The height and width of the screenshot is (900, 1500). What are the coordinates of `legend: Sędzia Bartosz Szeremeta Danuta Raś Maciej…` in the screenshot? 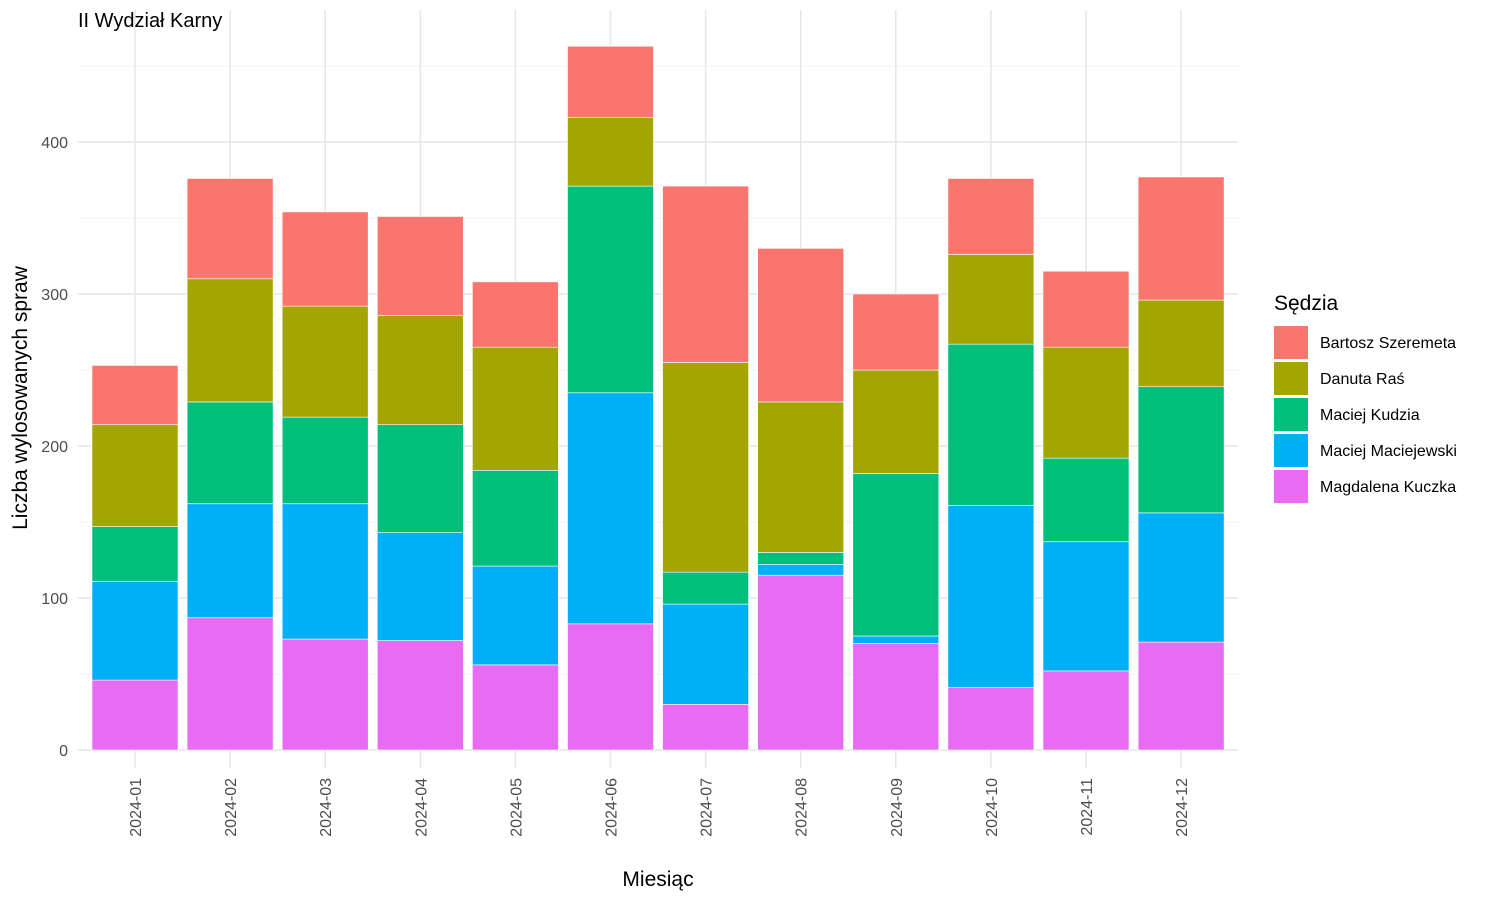 It's located at (1365, 397).